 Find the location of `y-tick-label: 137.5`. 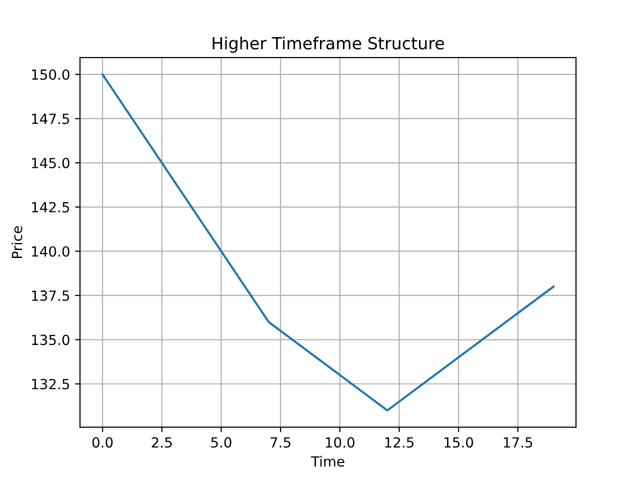

y-tick-label: 137.5 is located at coordinates (51, 295).